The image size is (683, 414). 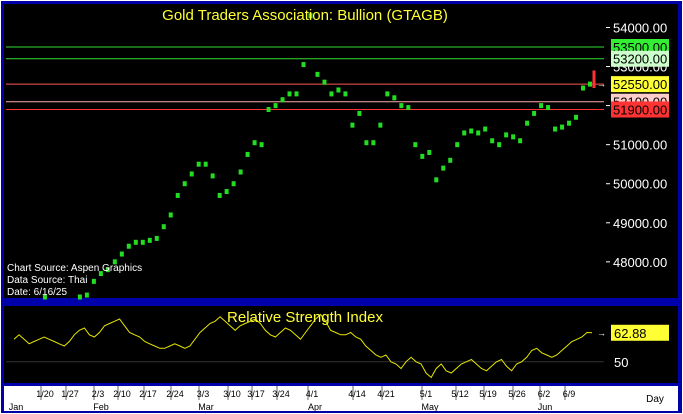 I want to click on info-line-data: Data Source: Thai, so click(x=47, y=280).